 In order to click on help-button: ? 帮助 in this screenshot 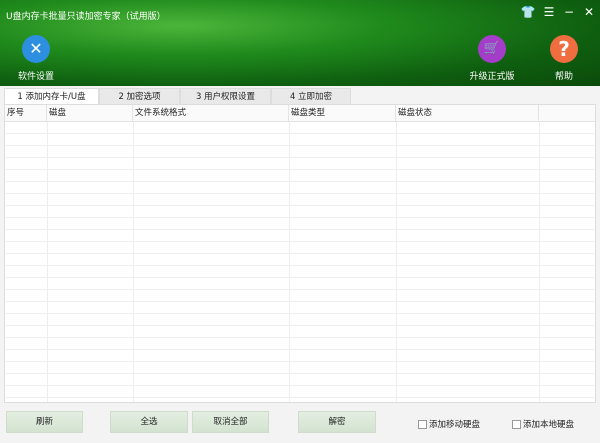, I will do `click(564, 58)`.